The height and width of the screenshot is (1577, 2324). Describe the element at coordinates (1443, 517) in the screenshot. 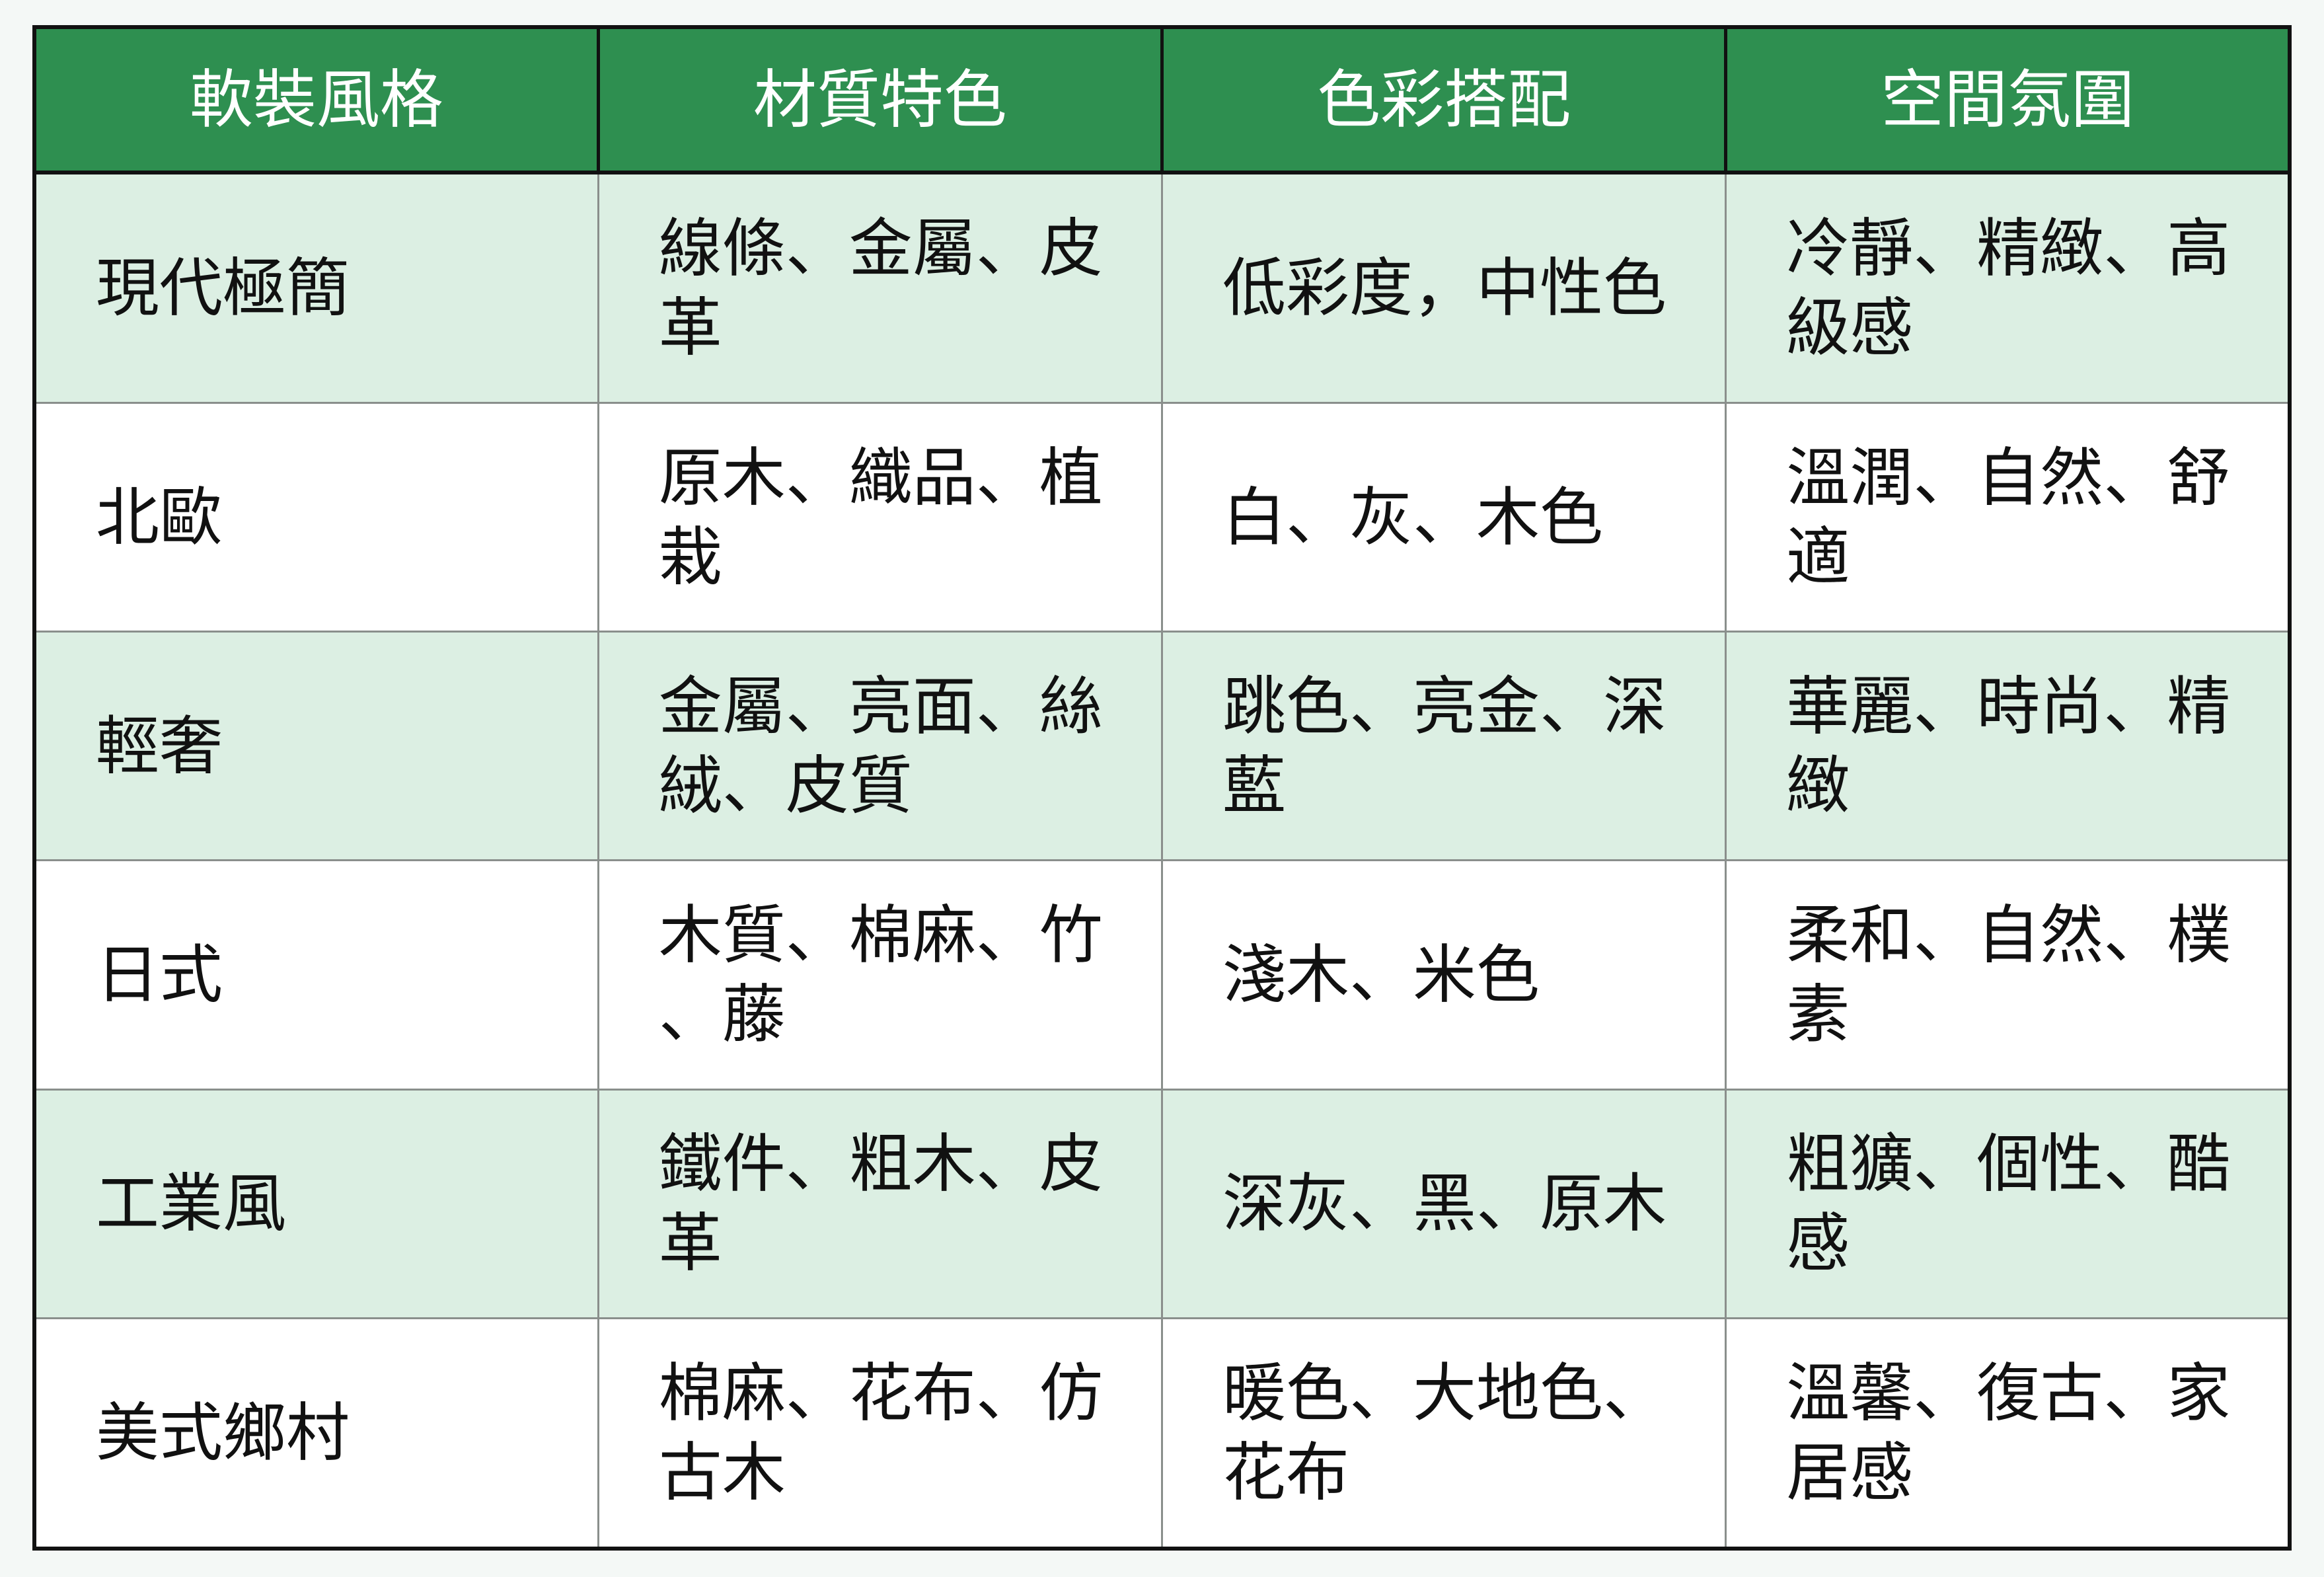

I see `cell-color: 白、灰、木色` at that location.